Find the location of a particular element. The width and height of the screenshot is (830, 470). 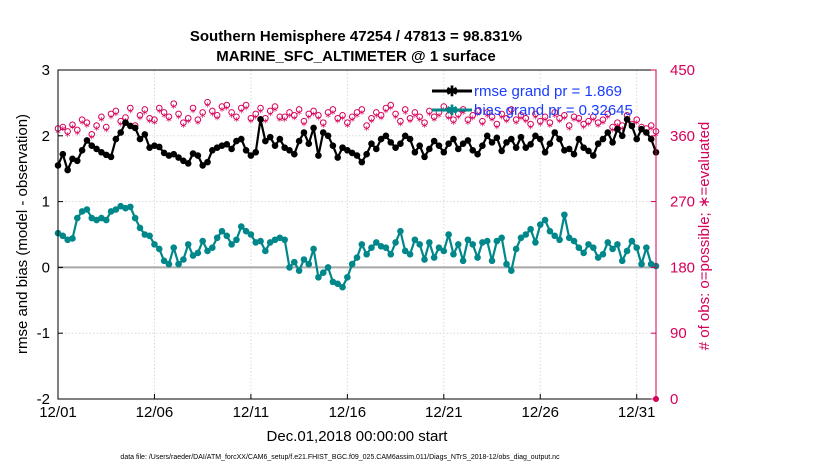

y2-tick-label: 0 is located at coordinates (674, 399).